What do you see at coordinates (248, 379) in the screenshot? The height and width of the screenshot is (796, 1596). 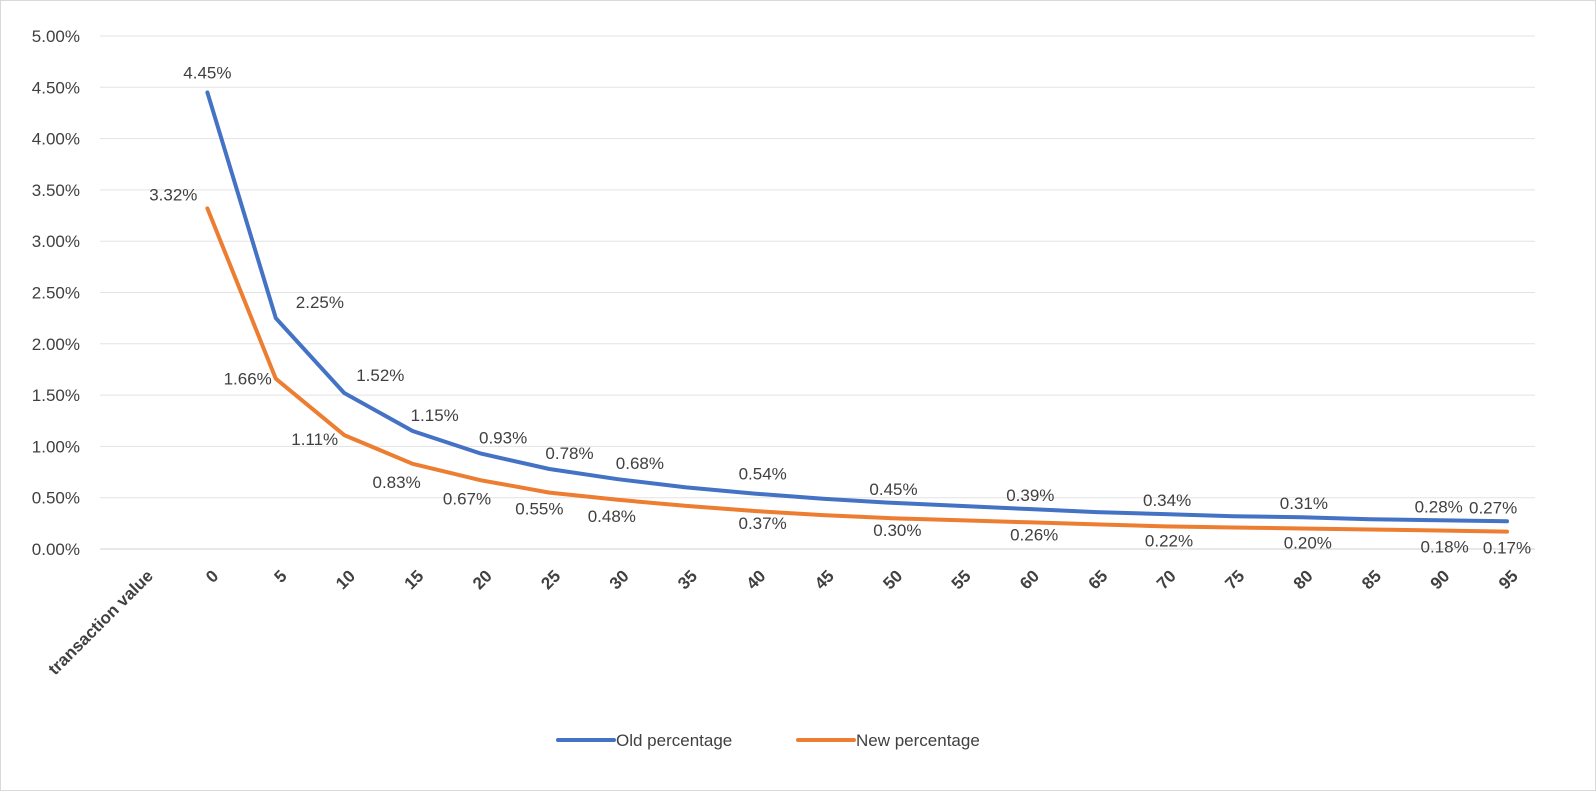 I see `data-label: 1.66%` at bounding box center [248, 379].